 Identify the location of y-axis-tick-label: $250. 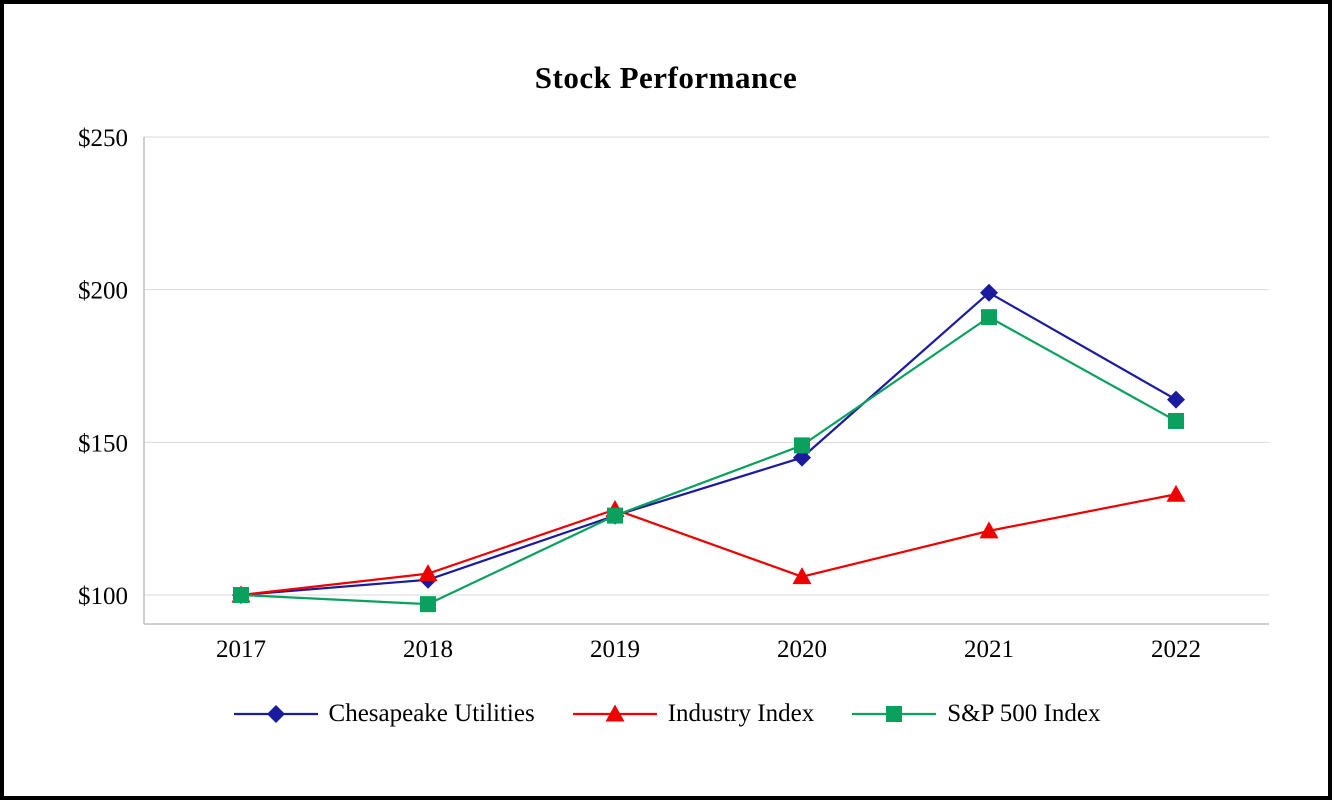
(103, 138).